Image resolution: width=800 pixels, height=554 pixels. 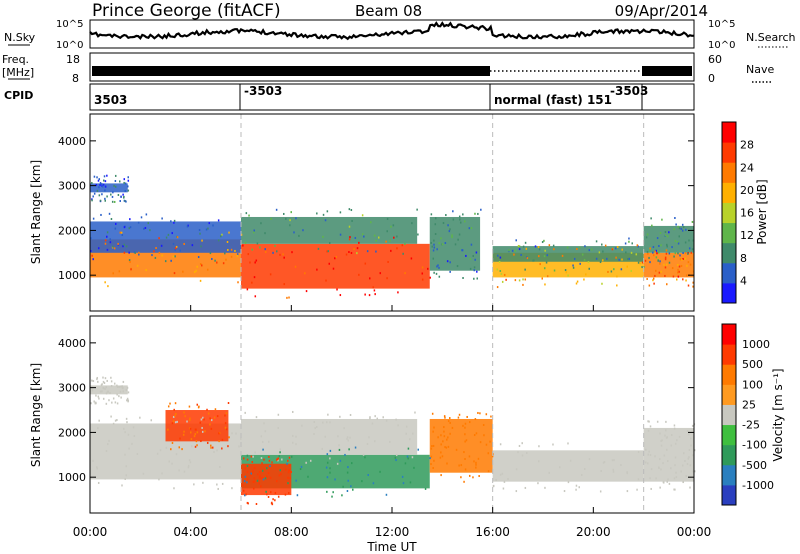 What do you see at coordinates (18, 95) in the screenshot?
I see `cpid-label: CPID` at bounding box center [18, 95].